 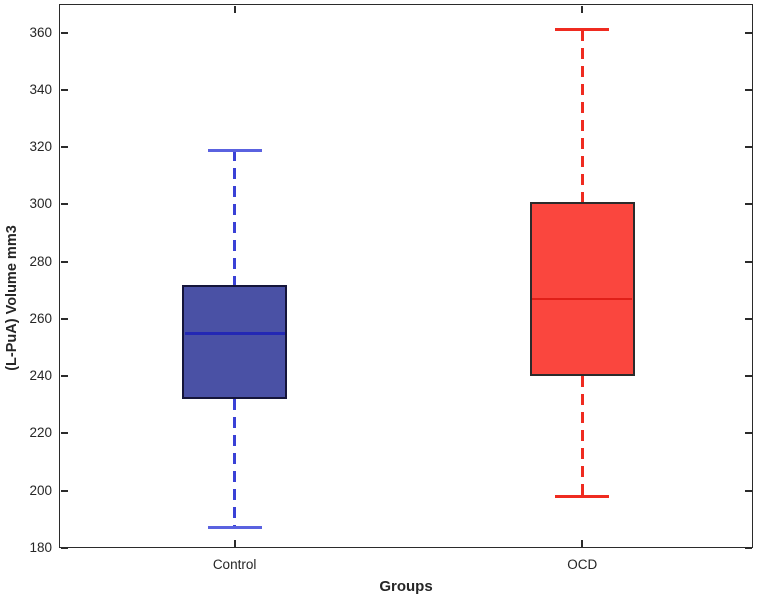 What do you see at coordinates (582, 564) in the screenshot?
I see `x-tick-label: OCD` at bounding box center [582, 564].